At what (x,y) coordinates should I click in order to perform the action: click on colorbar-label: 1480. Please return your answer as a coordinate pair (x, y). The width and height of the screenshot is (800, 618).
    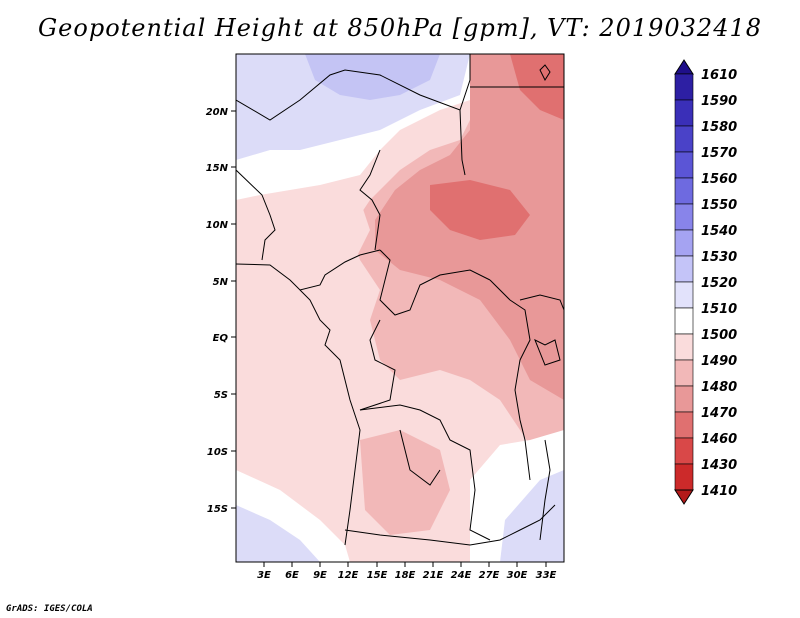
    Looking at the image, I should click on (719, 387).